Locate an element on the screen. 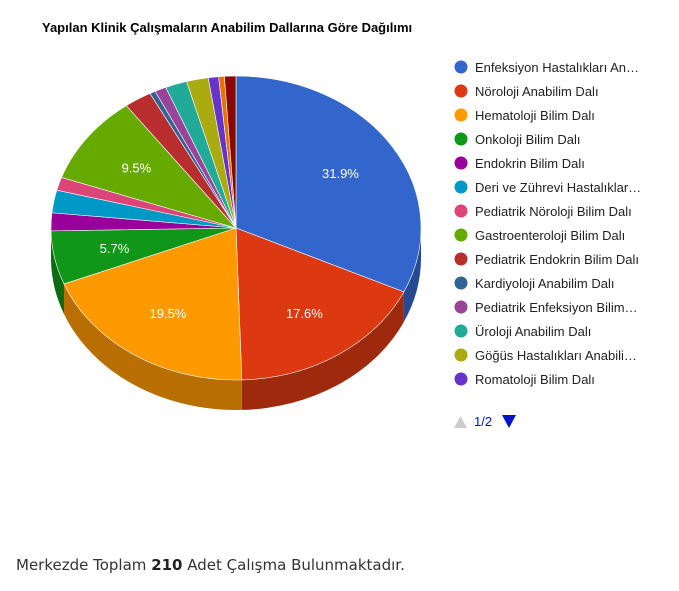  legend-label-7: Gastroenteroloji Bilim Dalı is located at coordinates (550, 235).